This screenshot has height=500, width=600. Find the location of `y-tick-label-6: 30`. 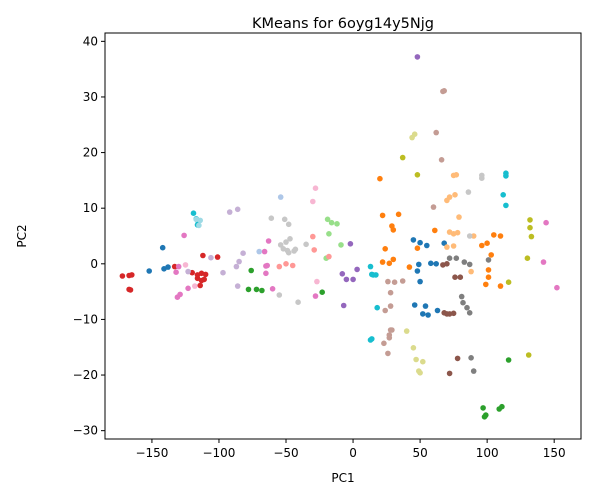

y-tick-label-6: 30 is located at coordinates (90, 97).